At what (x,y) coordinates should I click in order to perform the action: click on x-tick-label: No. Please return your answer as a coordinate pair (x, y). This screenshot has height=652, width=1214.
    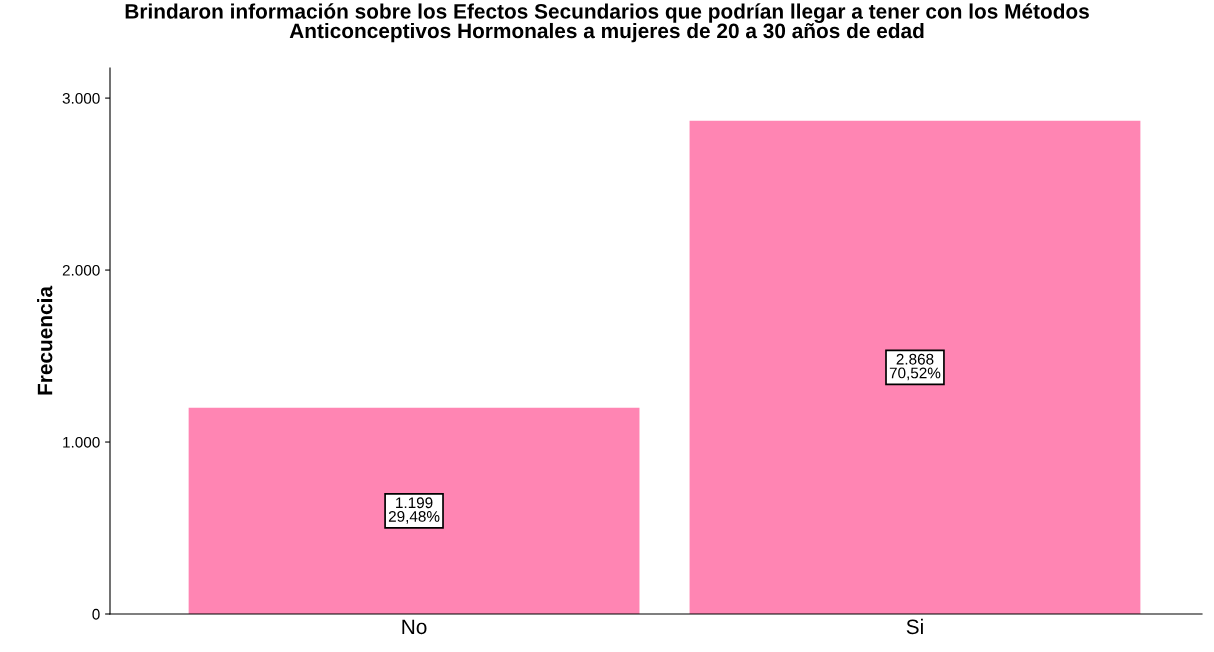
    Looking at the image, I should click on (414, 627).